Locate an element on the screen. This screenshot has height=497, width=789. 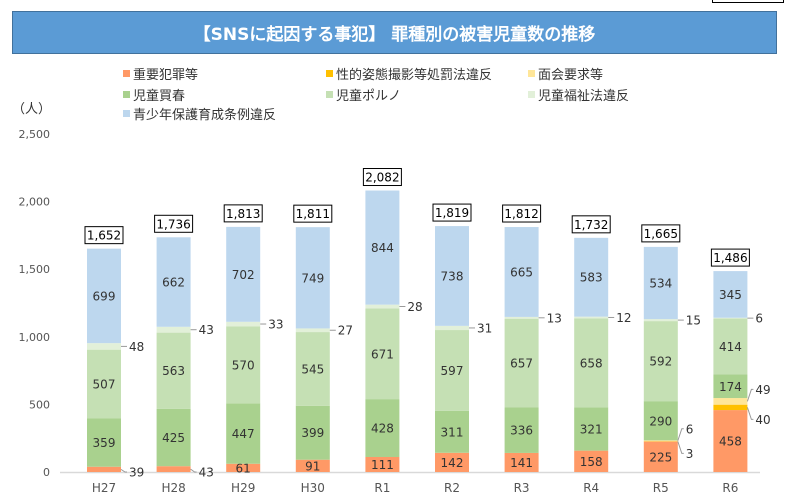
x-tick-label: R1 is located at coordinates (382, 488).